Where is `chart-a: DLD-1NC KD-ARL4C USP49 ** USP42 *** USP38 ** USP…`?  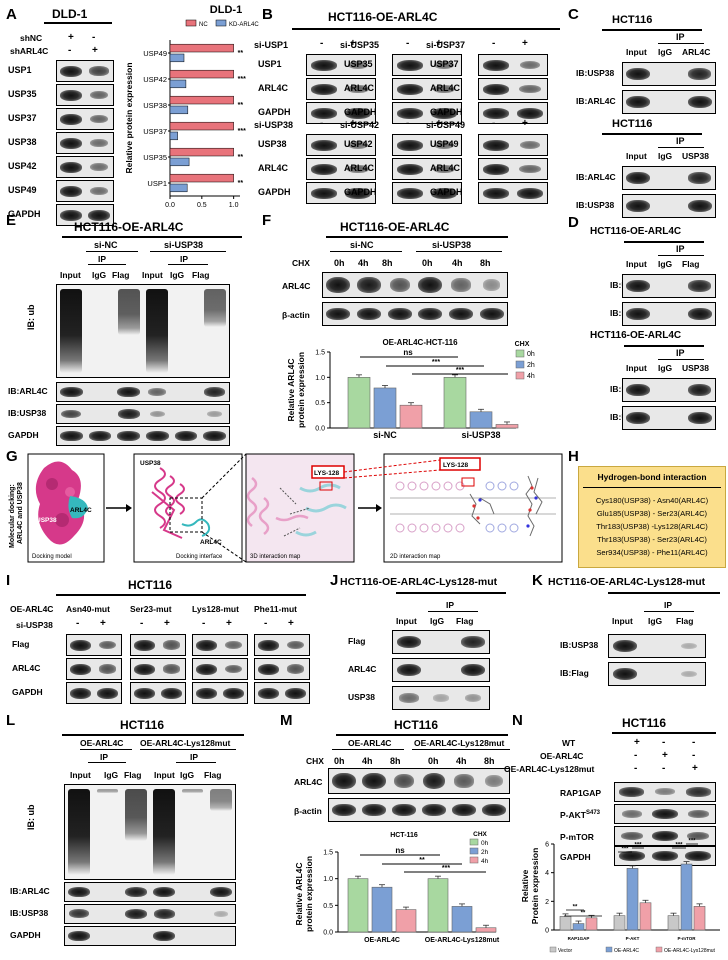 chart-a: DLD-1NC KD-ARL4C USP49 ** USP42 *** USP38 ** USP… is located at coordinates (191, 106).